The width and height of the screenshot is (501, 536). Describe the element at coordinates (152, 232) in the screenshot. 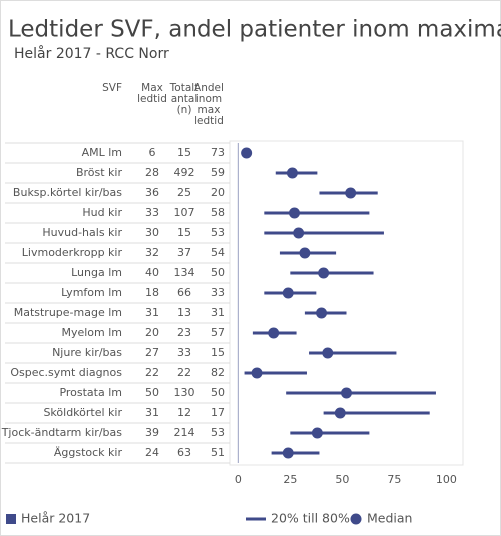

I see `max-ledtid: 30` at that location.